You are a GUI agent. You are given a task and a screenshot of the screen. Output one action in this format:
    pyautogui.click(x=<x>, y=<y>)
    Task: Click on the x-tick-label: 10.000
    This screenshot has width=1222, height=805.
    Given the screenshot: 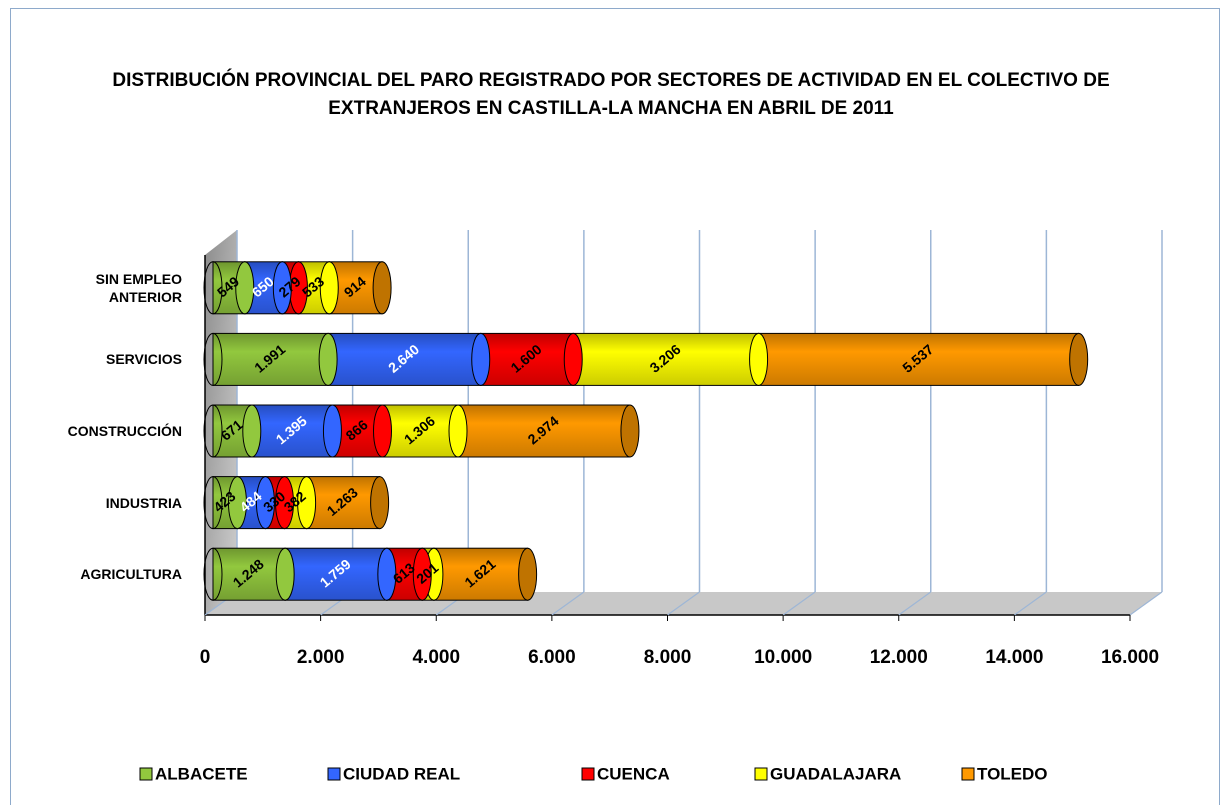 What is the action you would take?
    pyautogui.click(x=783, y=657)
    